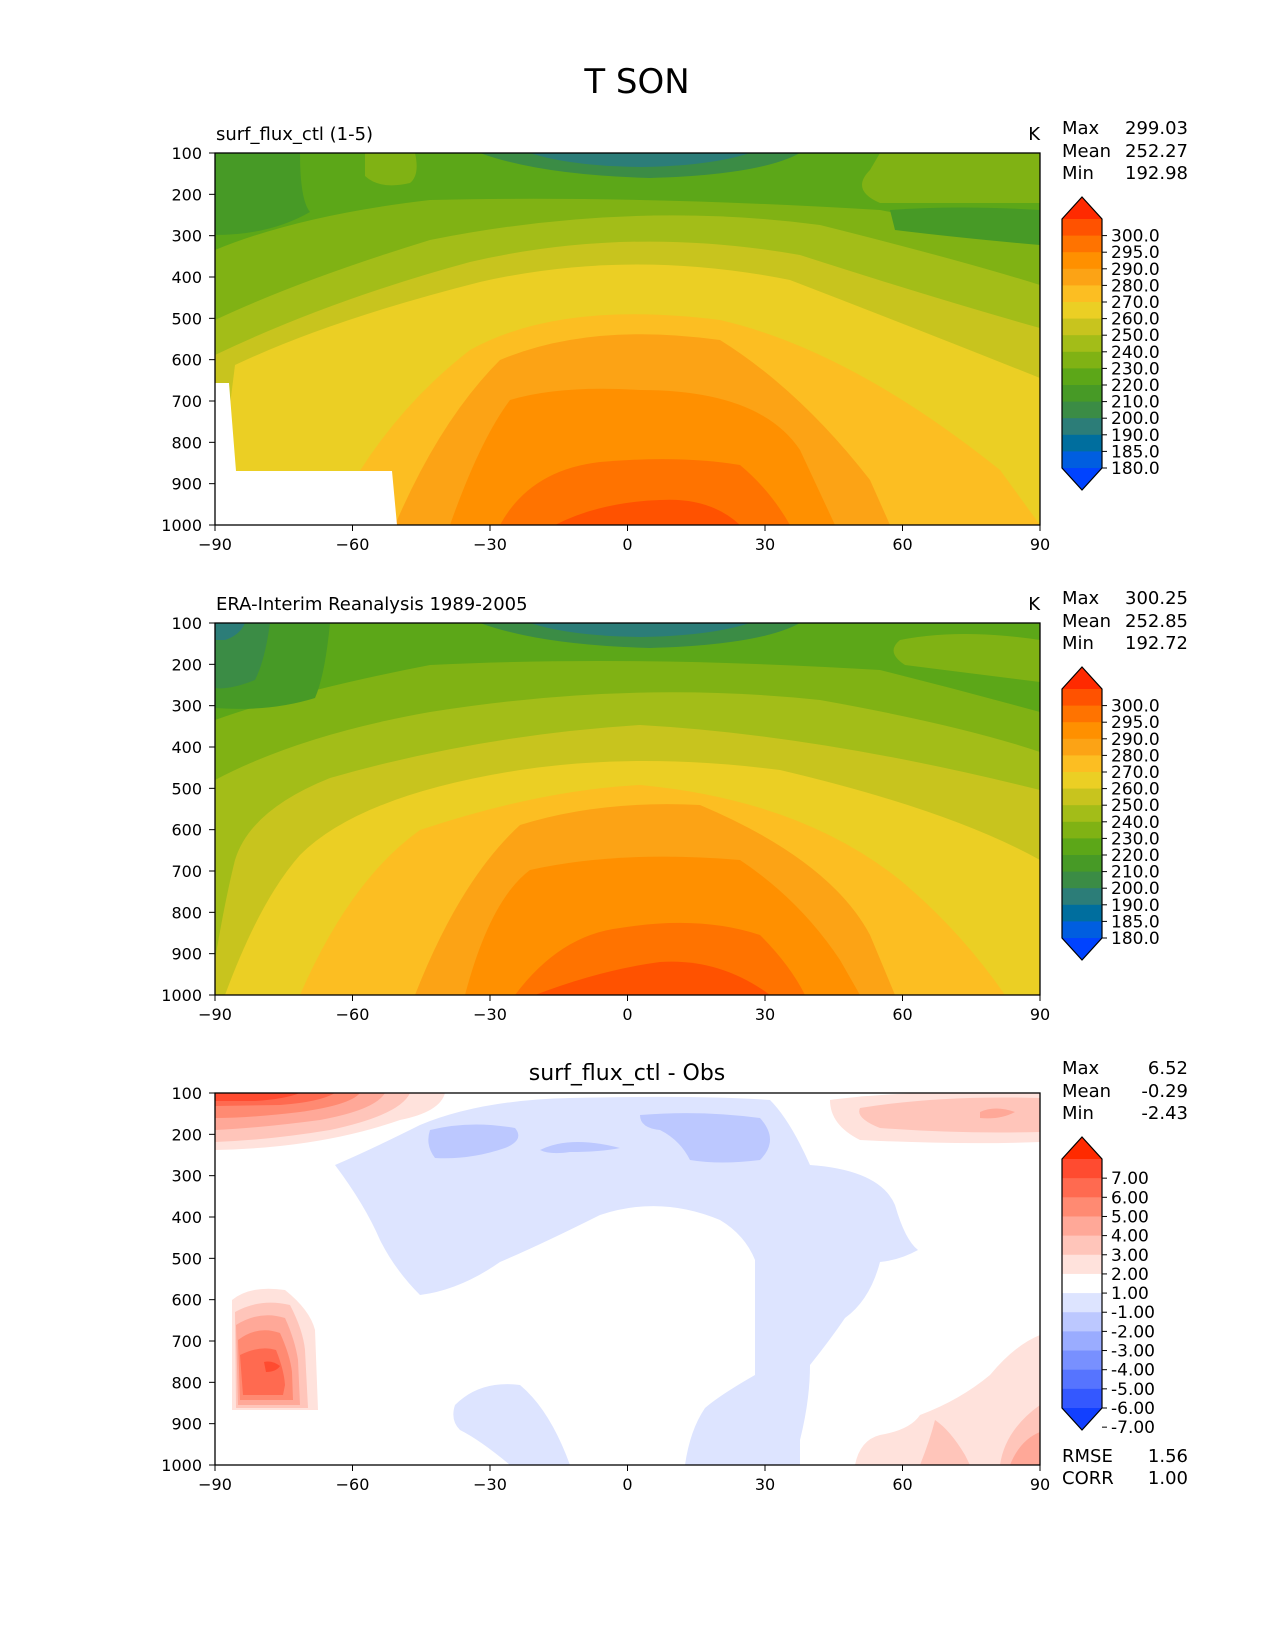 This screenshot has width=1275, height=1650. Describe the element at coordinates (1135, 707) in the screenshot. I see `colorbar-label: 300.0` at that location.